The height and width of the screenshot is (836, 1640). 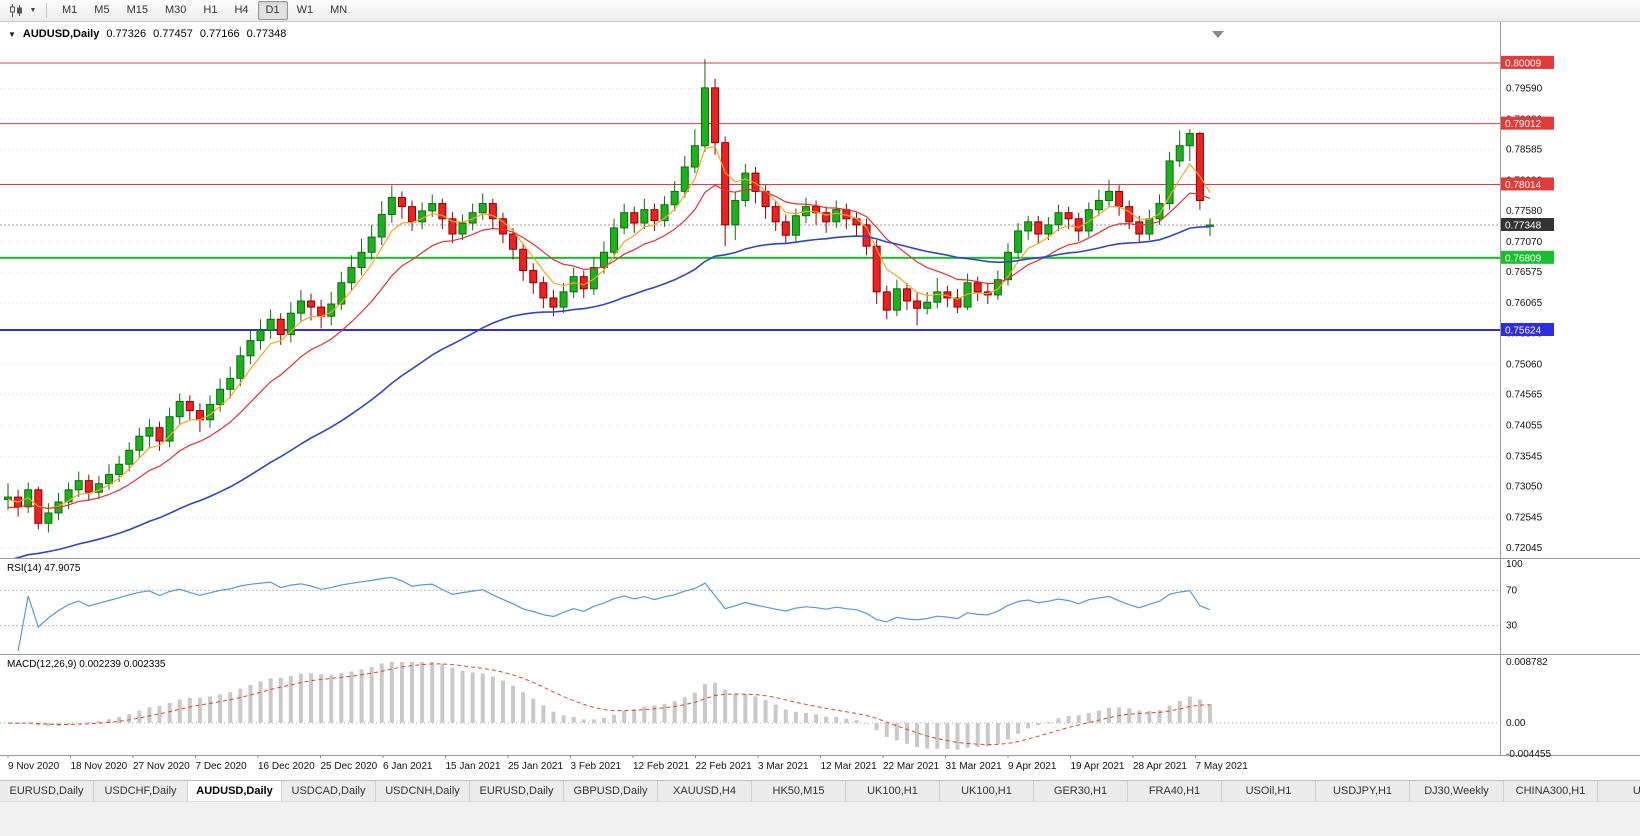 I want to click on svg-text: 31 Mar 2021, so click(x=974, y=766).